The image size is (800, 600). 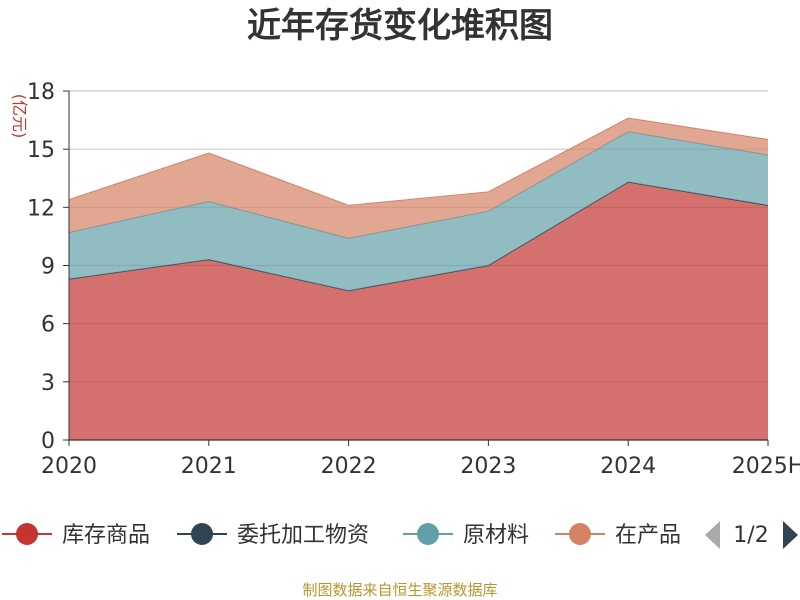 I want to click on y-tick-label: 12, so click(x=41, y=208).